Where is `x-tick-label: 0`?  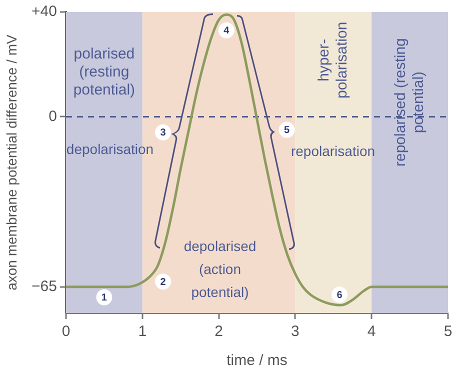 x-tick-label: 0 is located at coordinates (66, 331).